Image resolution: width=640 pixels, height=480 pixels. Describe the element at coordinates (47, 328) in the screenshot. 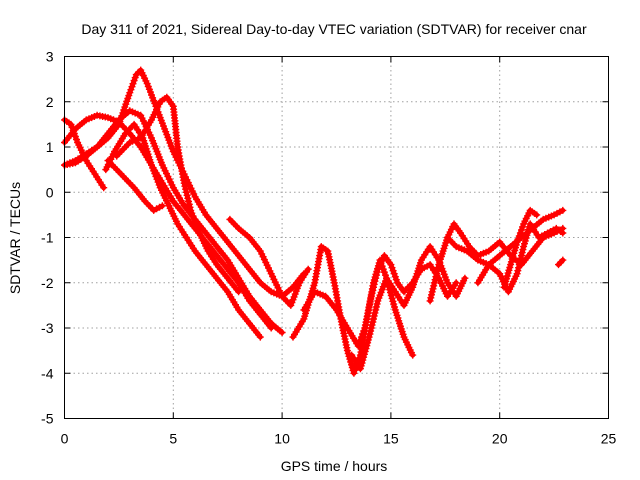

I see `y-tick-label: -3` at that location.